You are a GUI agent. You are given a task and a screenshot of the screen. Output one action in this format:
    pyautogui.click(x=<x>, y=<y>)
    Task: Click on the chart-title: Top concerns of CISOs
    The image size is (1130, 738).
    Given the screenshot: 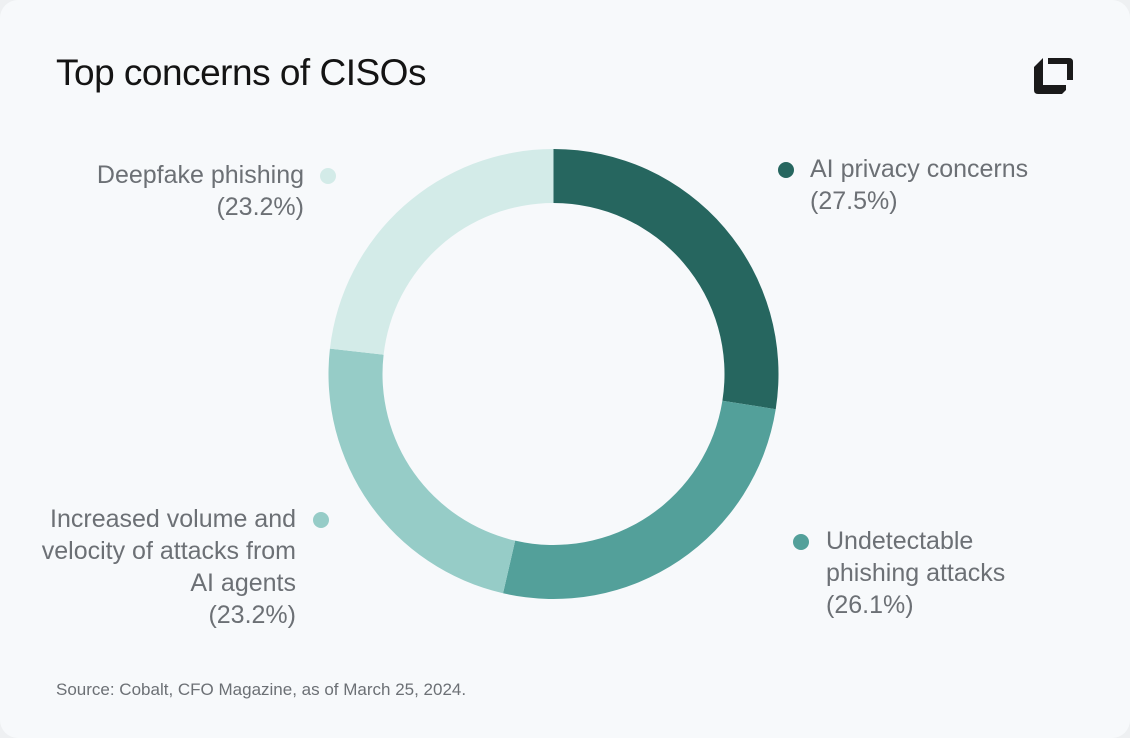 What is the action you would take?
    pyautogui.click(x=241, y=72)
    